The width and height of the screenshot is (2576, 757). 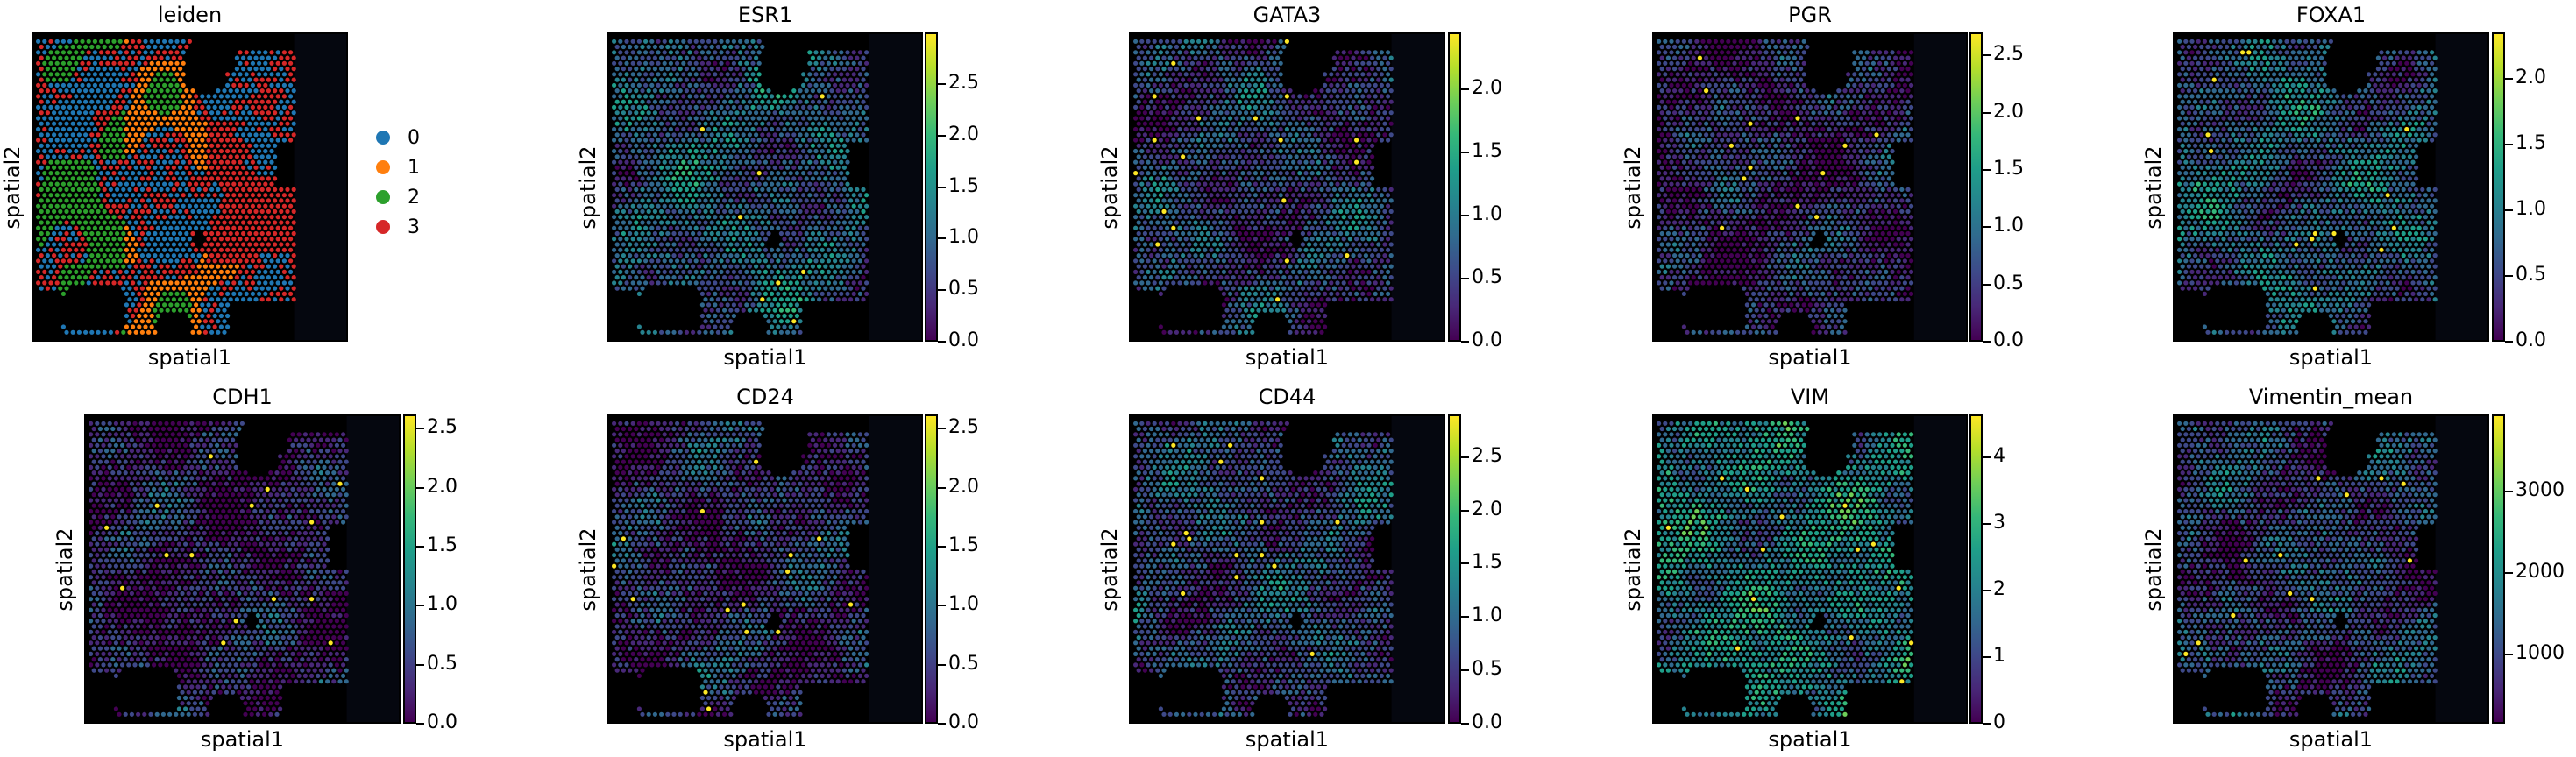 I want to click on legend-marker, so click(x=383, y=227).